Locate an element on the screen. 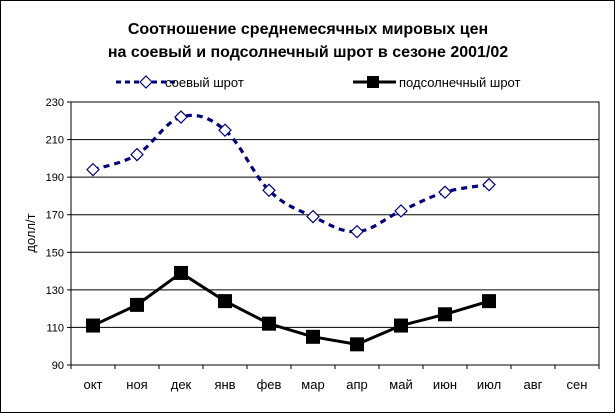 The height and width of the screenshot is (414, 615). y-tick-label: 110 is located at coordinates (55, 328).